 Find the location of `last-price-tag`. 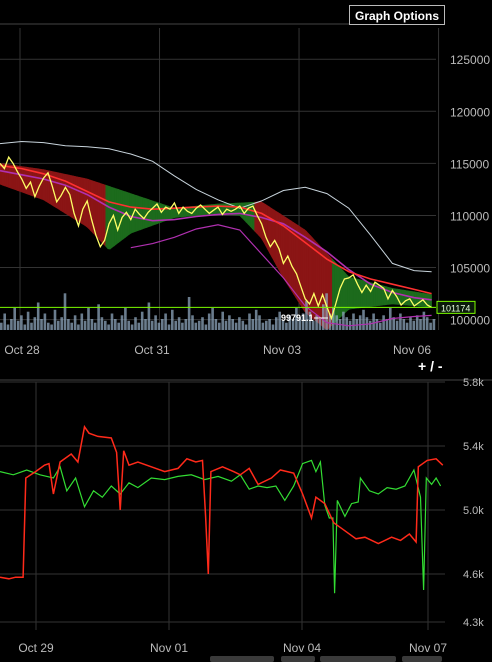

last-price-tag is located at coordinates (456, 307).